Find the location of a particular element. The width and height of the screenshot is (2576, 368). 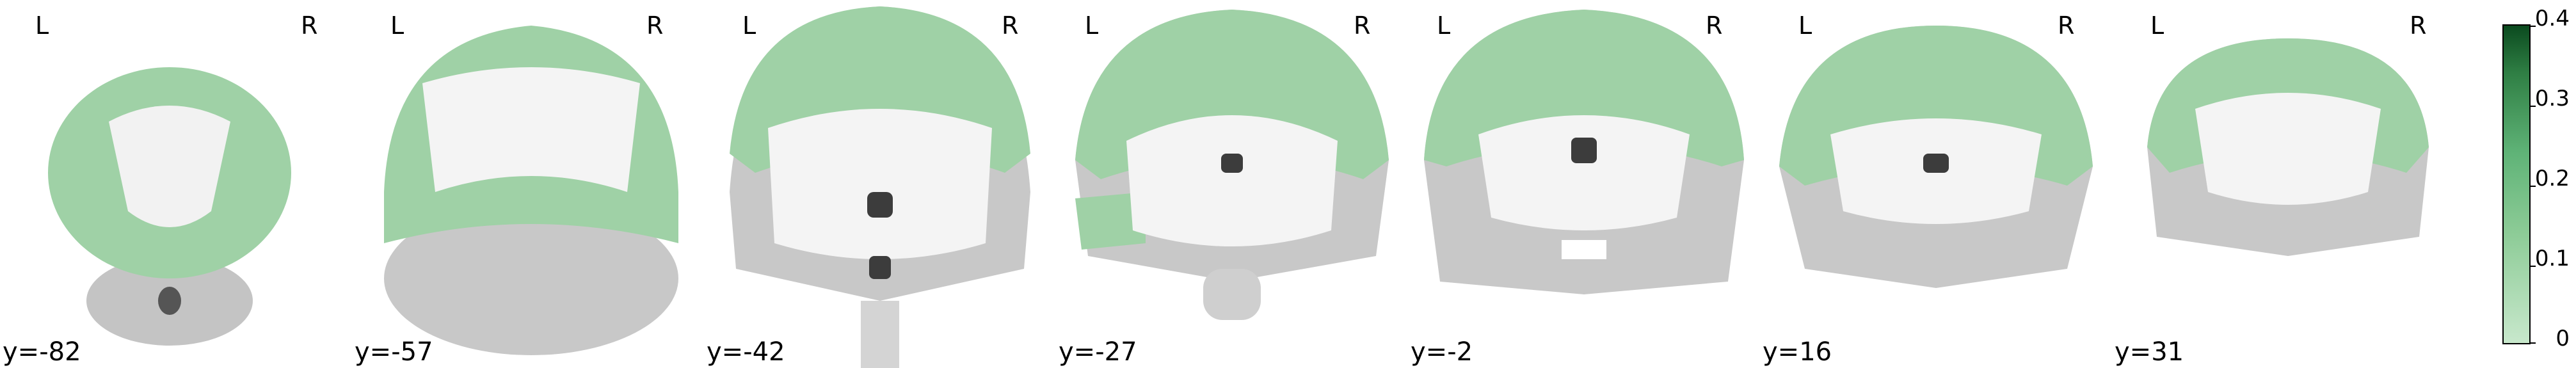

slice-panel-3: L R y=-42 is located at coordinates (880, 184).